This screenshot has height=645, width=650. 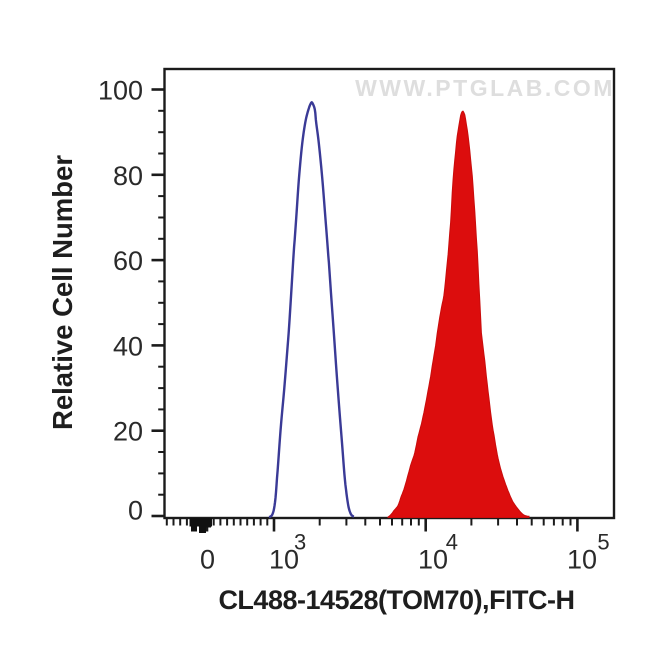 I want to click on svg-text: 40, so click(x=128, y=346).